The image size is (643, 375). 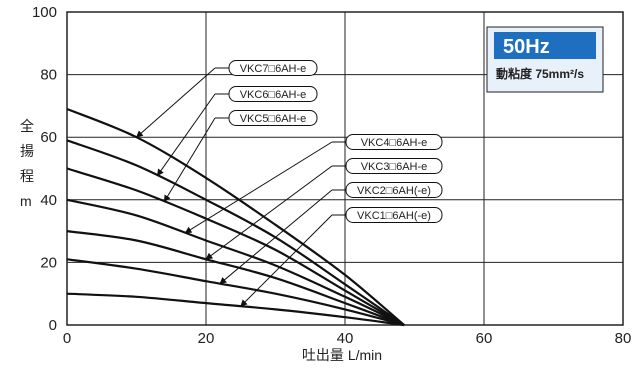 What do you see at coordinates (526, 47) in the screenshot?
I see `badge-title: 50Hz` at bounding box center [526, 47].